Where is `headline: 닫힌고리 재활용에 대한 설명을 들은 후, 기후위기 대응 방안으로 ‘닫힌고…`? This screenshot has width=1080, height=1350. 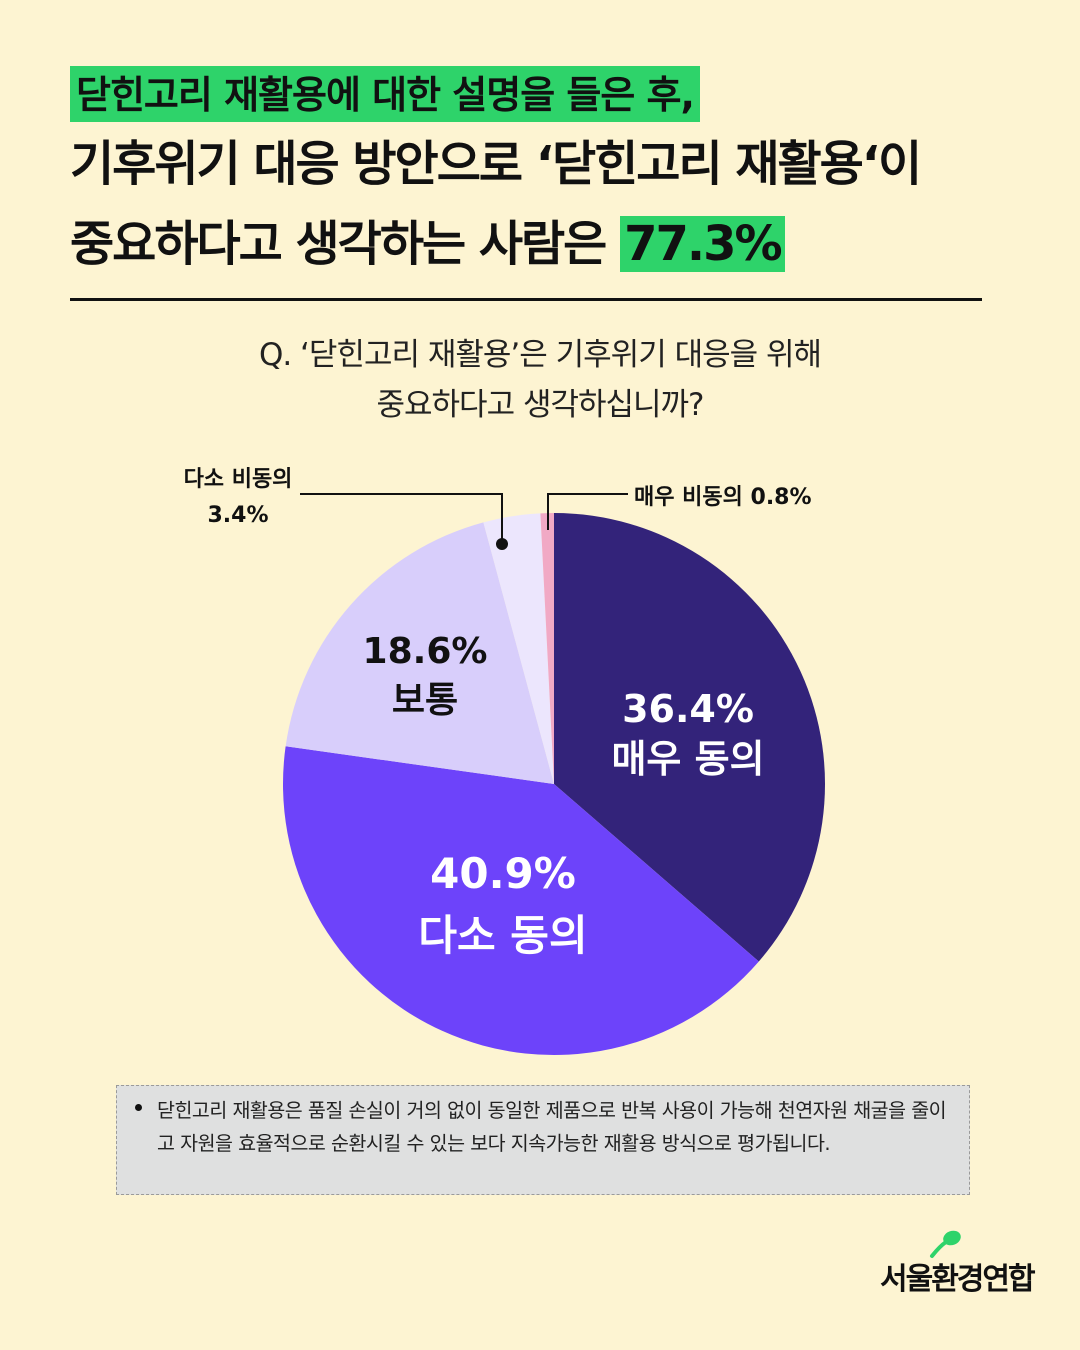
headline: 닫힌고리 재활용에 대한 설명을 들은 후, 기후위기 대응 방안으로 ‘닫힌고… is located at coordinates (550, 174).